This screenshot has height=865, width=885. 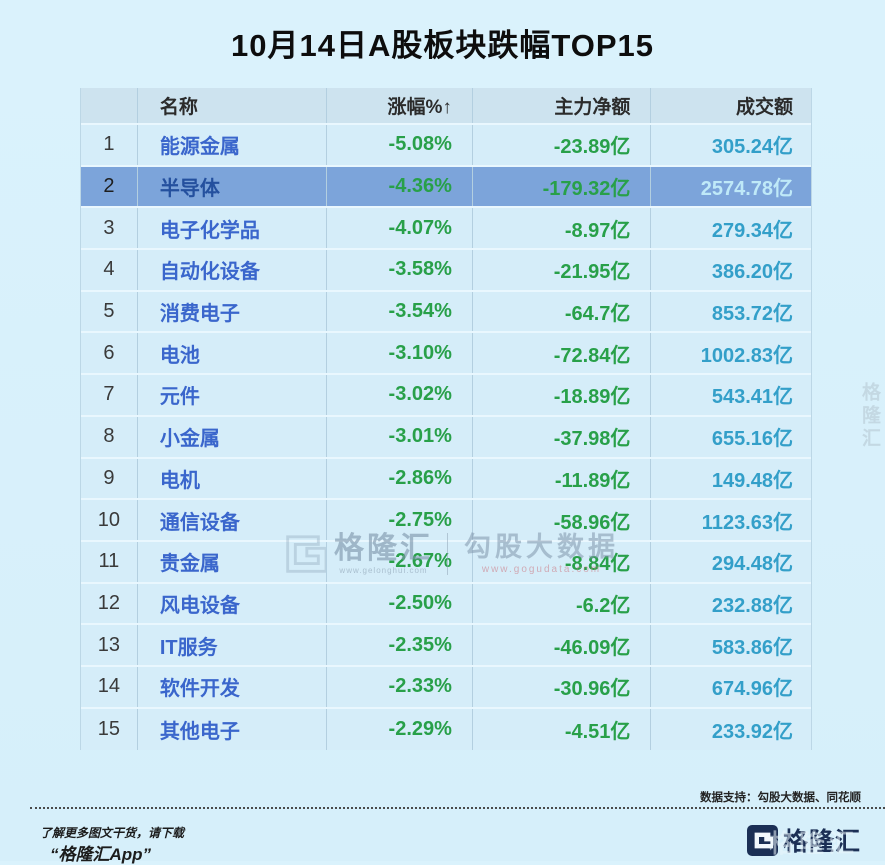 What do you see at coordinates (233, 478) in the screenshot?
I see `name-cell: 电机` at bounding box center [233, 478].